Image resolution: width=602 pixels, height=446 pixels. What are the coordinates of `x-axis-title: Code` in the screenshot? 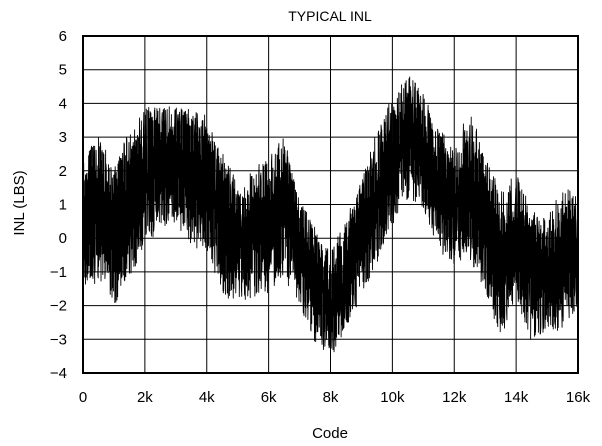 It's located at (330, 433).